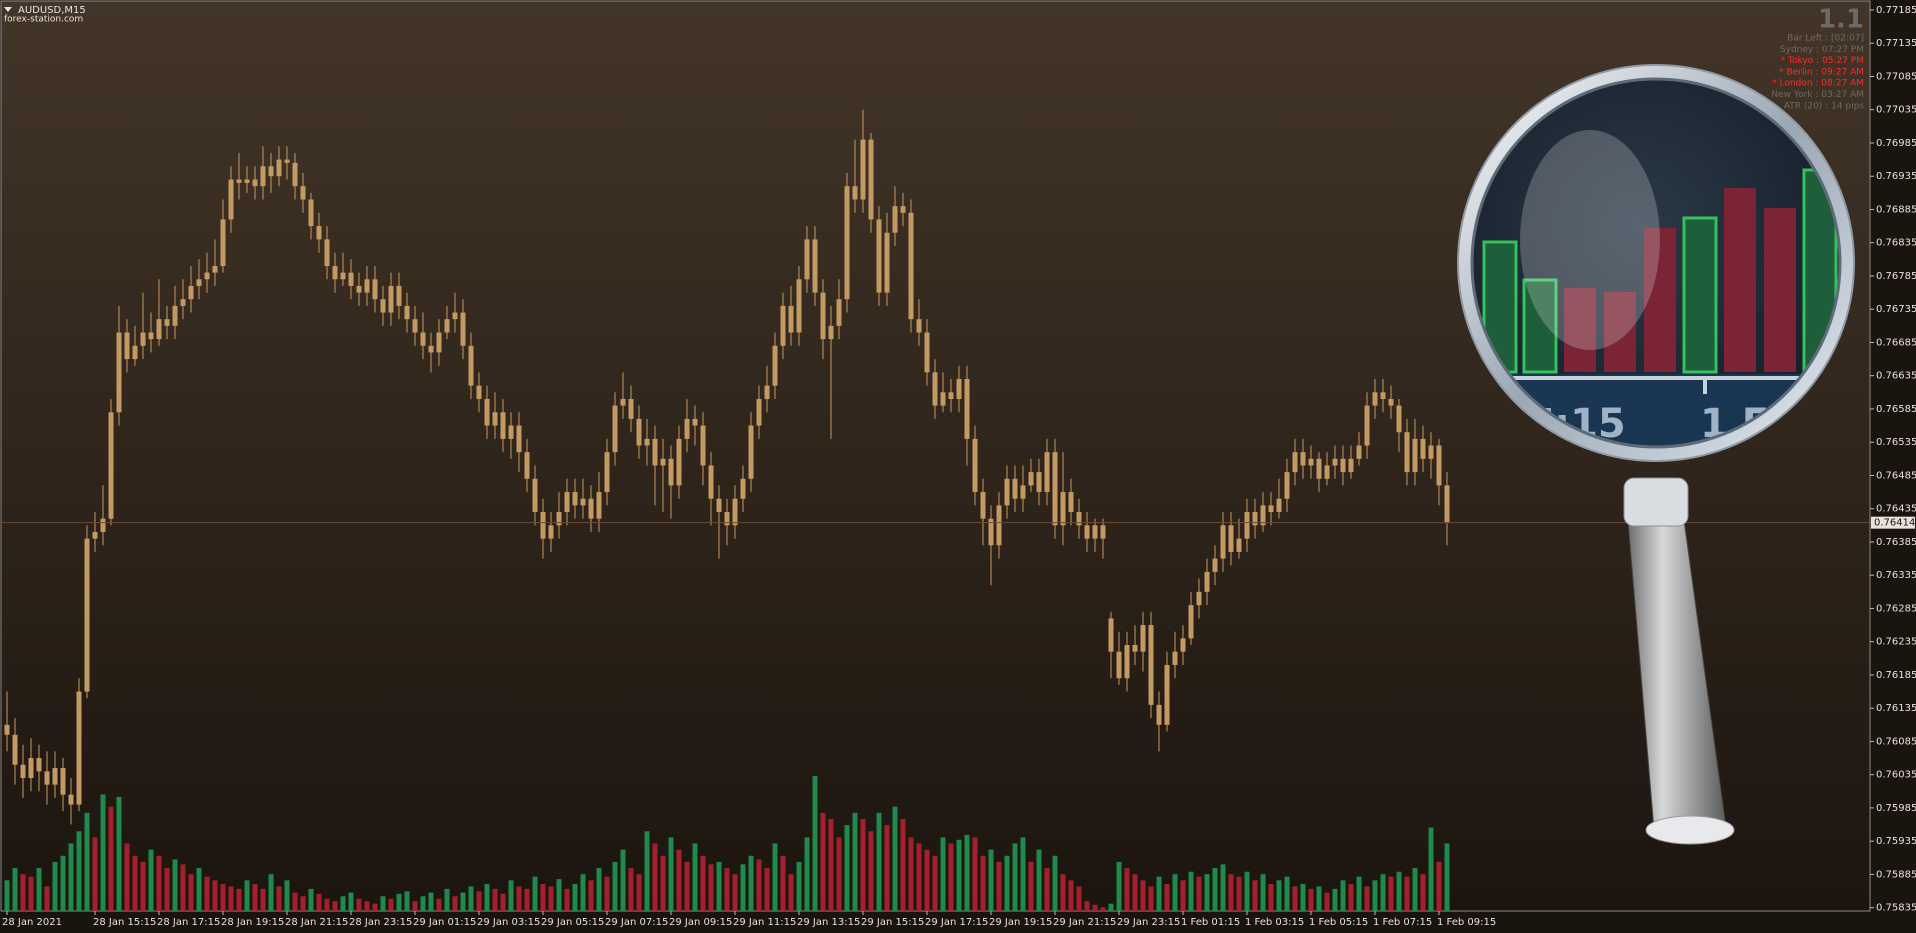  Describe the element at coordinates (1896, 243) in the screenshot. I see `y-tick-label: 0.76835` at that location.